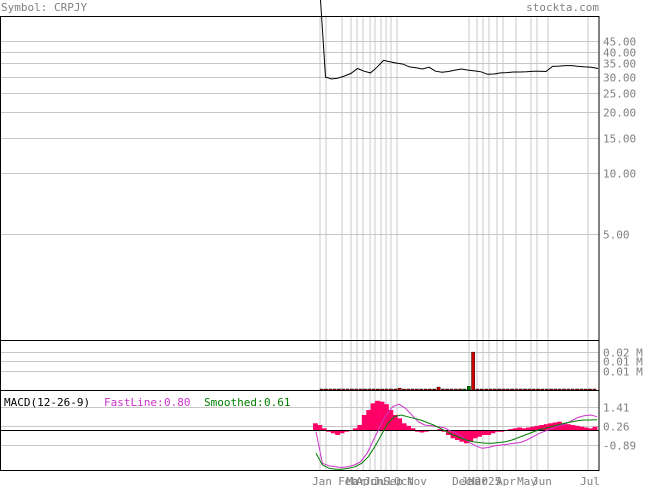  What do you see at coordinates (616, 235) in the screenshot?
I see `price-tick-label: 5.00` at bounding box center [616, 235].